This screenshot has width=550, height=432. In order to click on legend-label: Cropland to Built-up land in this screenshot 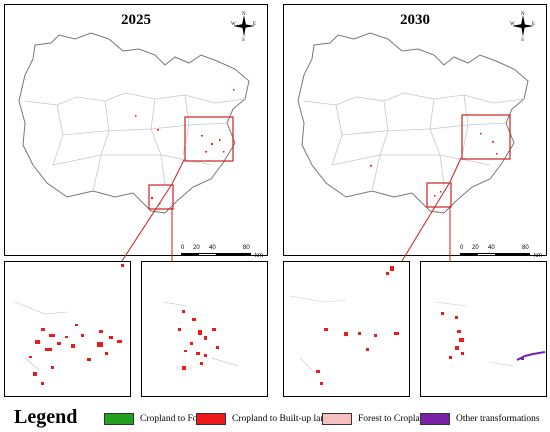, I will do `click(281, 419)`.